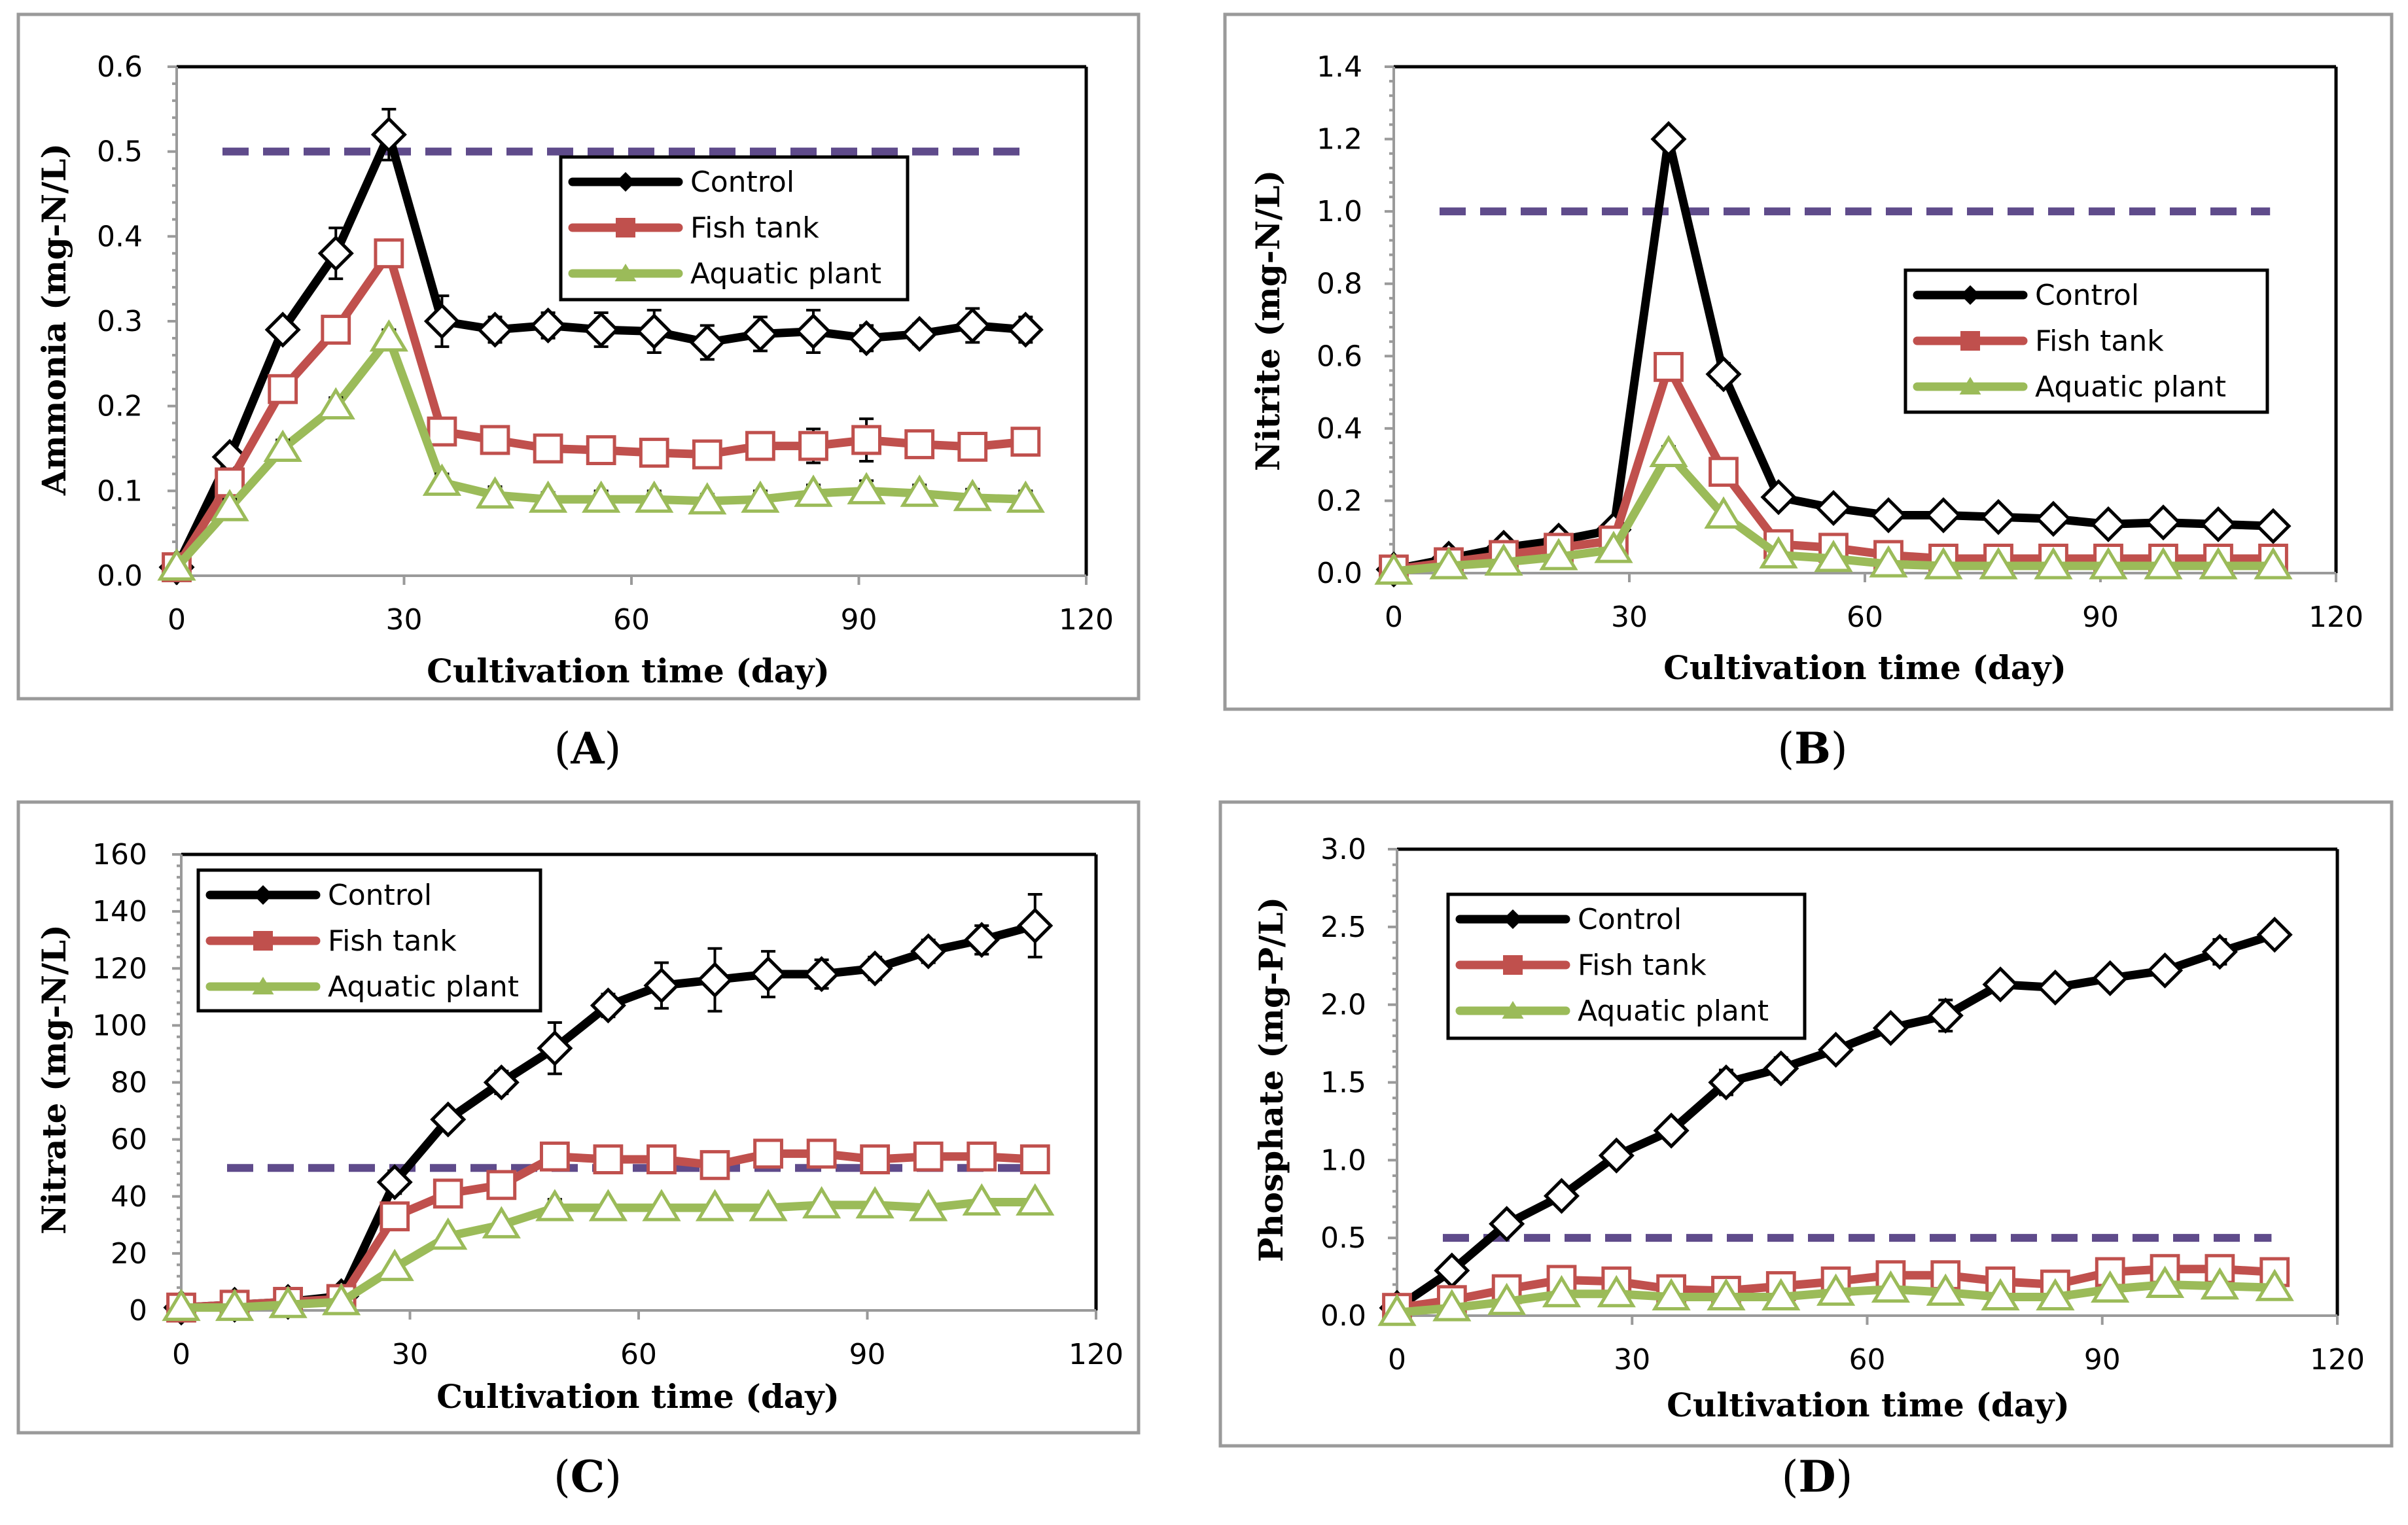 This screenshot has width=2408, height=1525. What do you see at coordinates (1267, 321) in the screenshot?
I see `y-axis-title: Nitrite (mg-N/L)` at bounding box center [1267, 321].